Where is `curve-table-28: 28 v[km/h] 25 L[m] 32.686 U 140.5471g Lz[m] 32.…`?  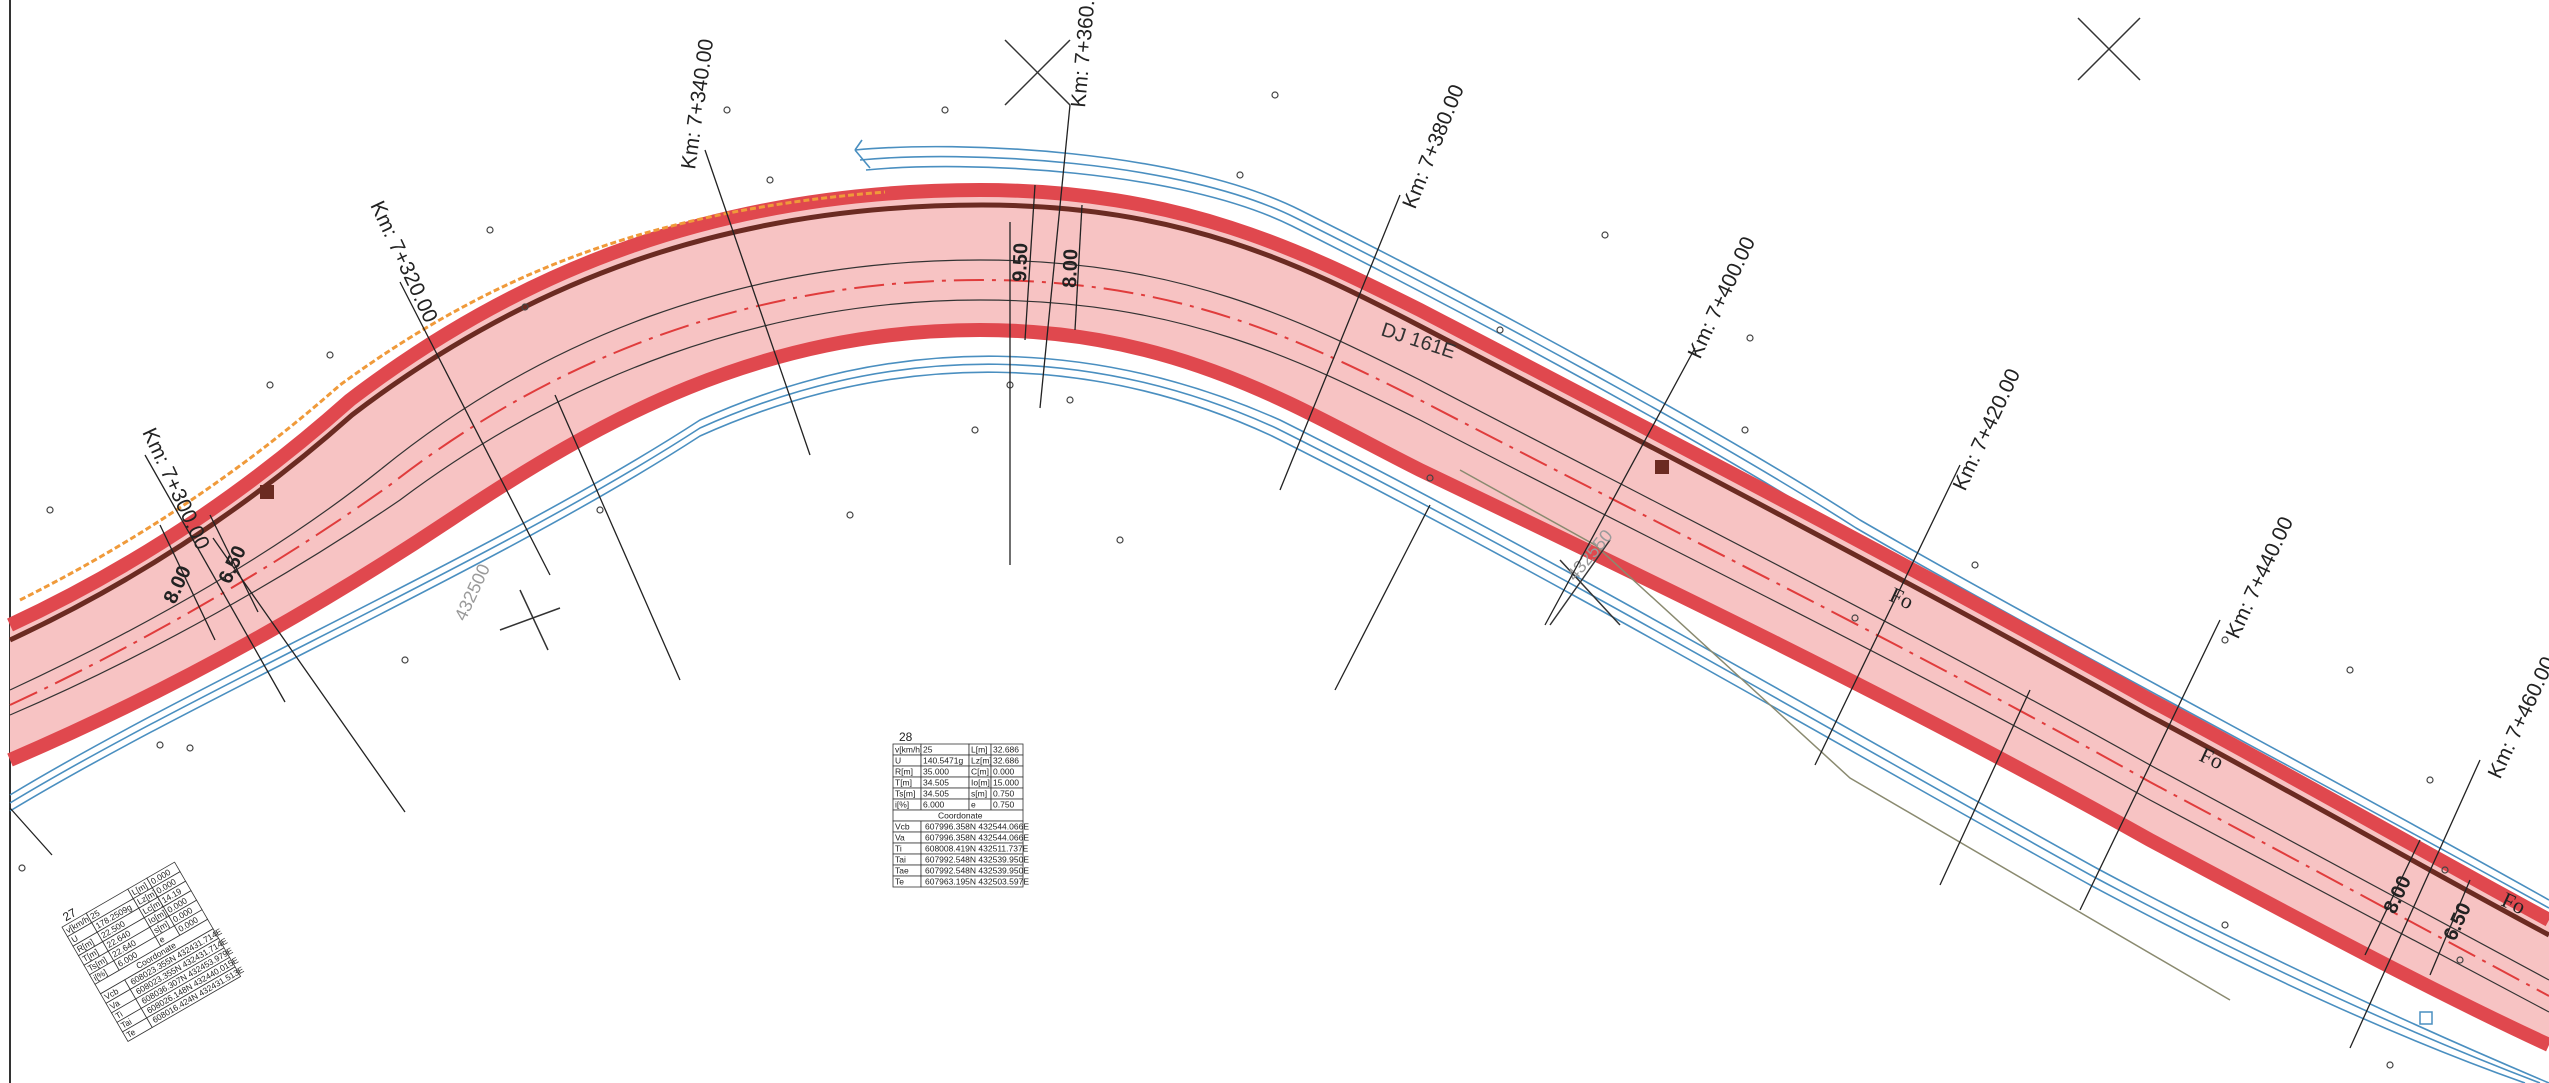
curve-table-28: 28 v[km/h] 25 L[m] 32.686 U 140.5471g Lz[m] 32.… is located at coordinates (960, 809).